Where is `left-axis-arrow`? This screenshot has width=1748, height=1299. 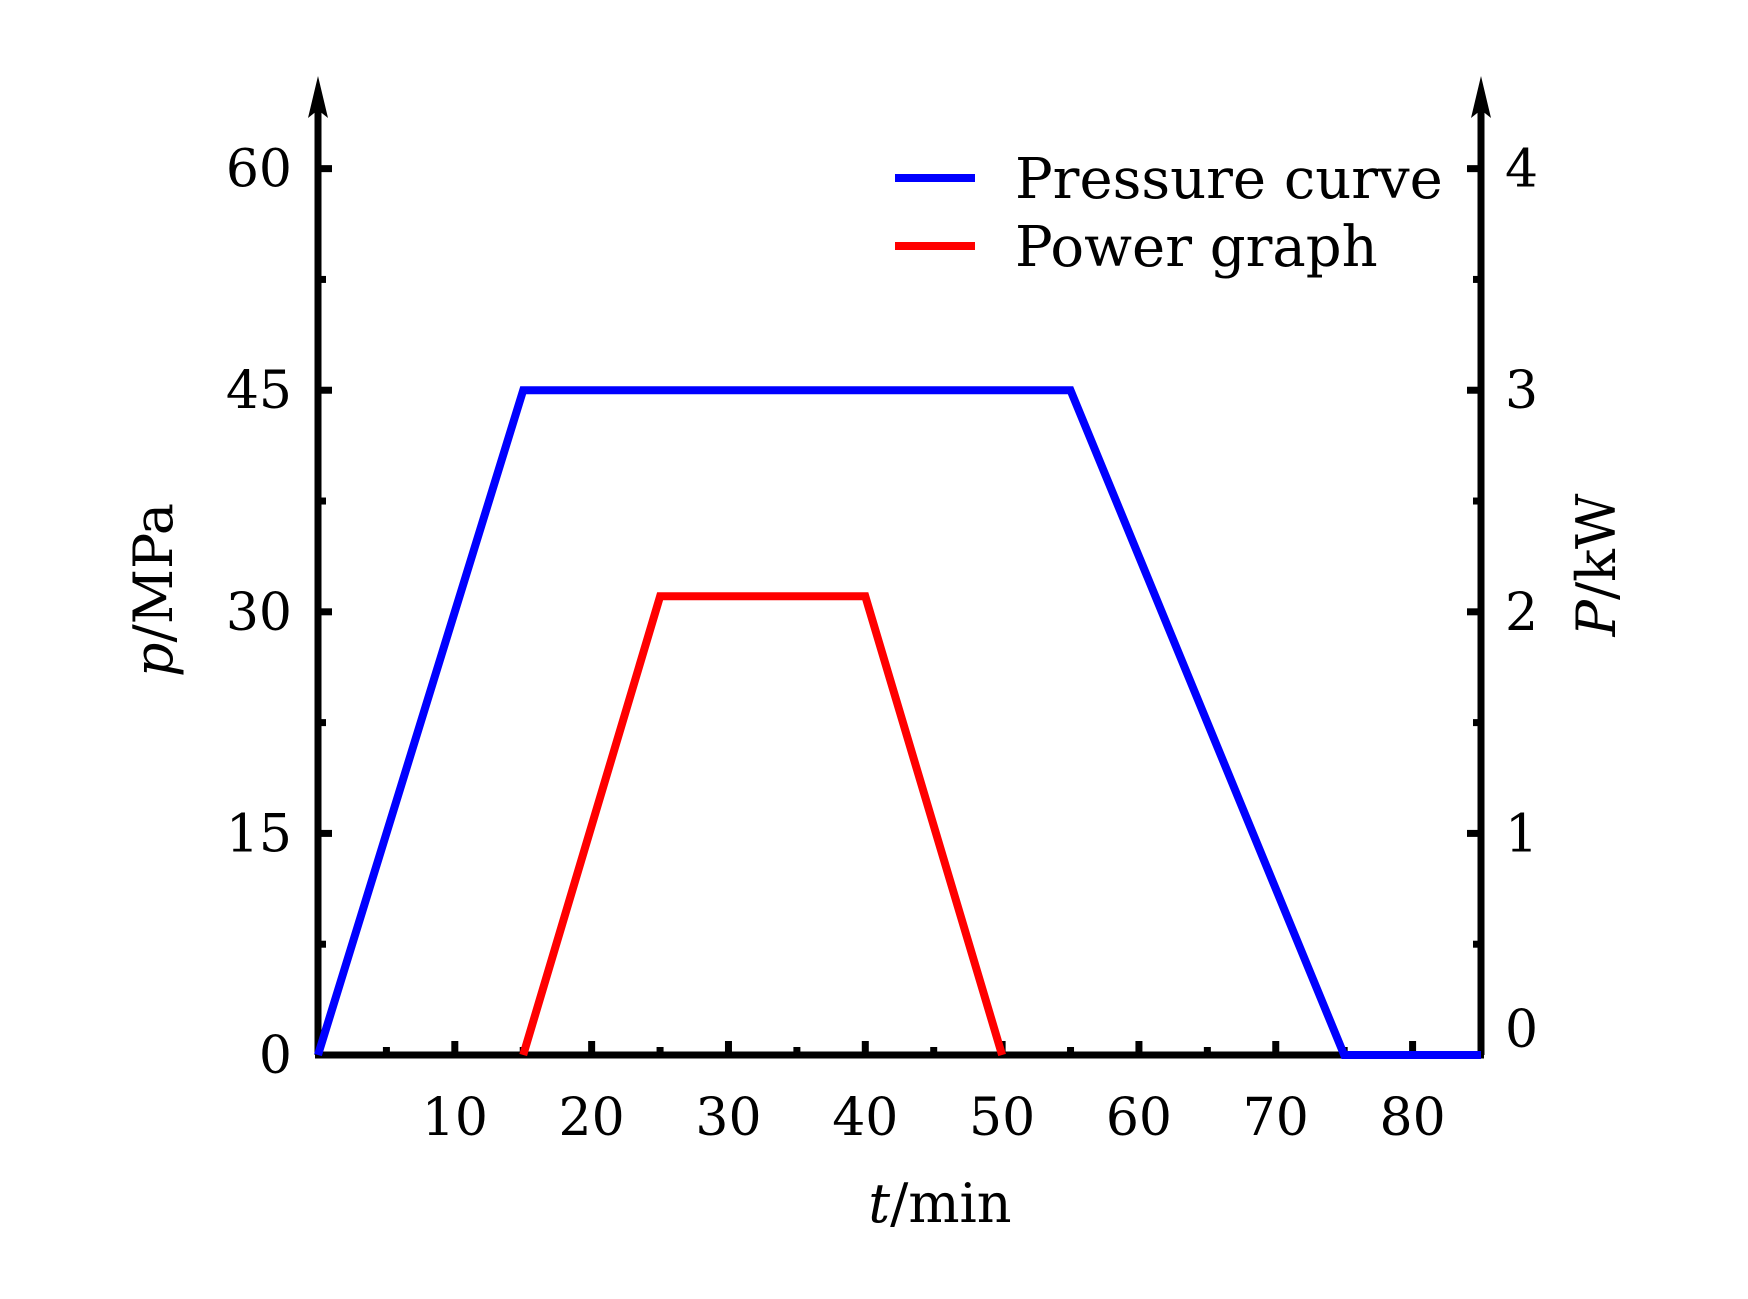 left-axis-arrow is located at coordinates (318, 97).